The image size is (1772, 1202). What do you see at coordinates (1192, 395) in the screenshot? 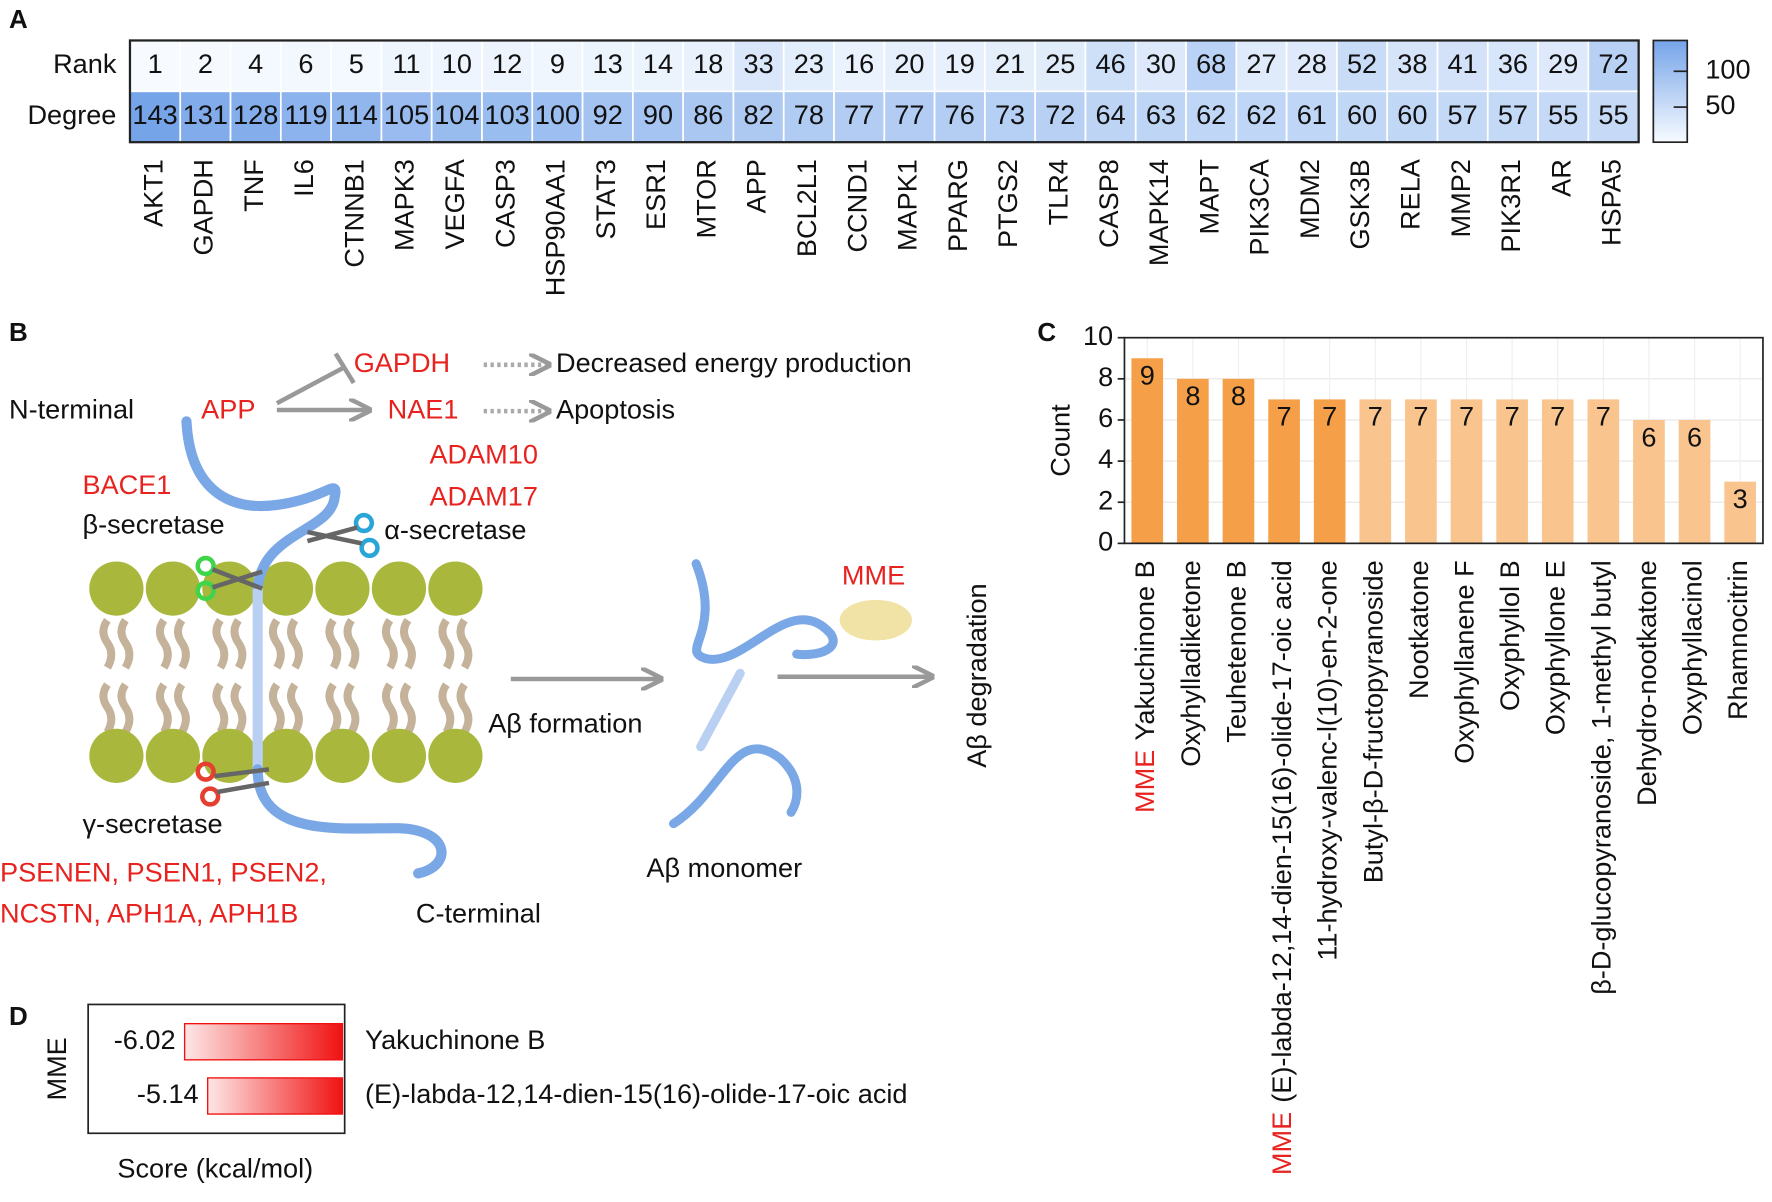
I see `value-label: 8` at bounding box center [1192, 395].